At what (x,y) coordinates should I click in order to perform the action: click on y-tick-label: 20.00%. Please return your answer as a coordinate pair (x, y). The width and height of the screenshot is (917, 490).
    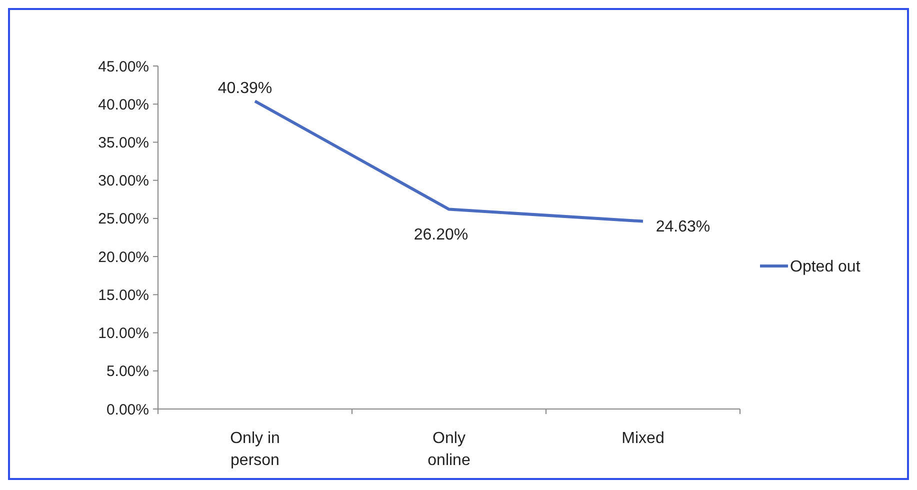
    Looking at the image, I should click on (123, 257).